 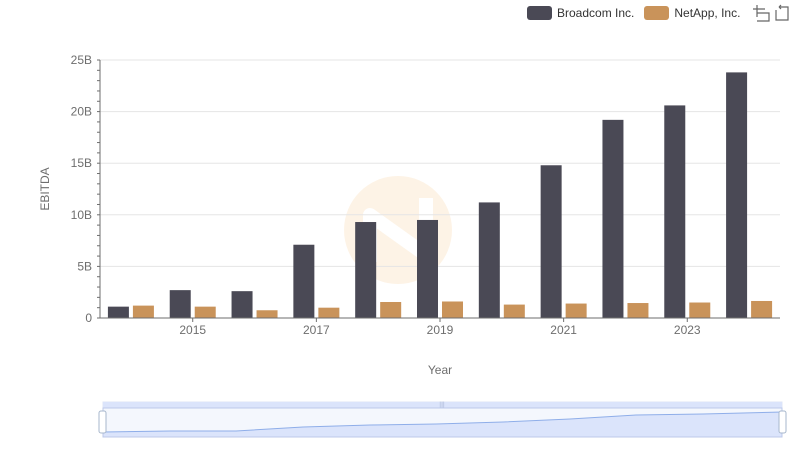 I want to click on x-tick-label: 2015, so click(x=192, y=330).